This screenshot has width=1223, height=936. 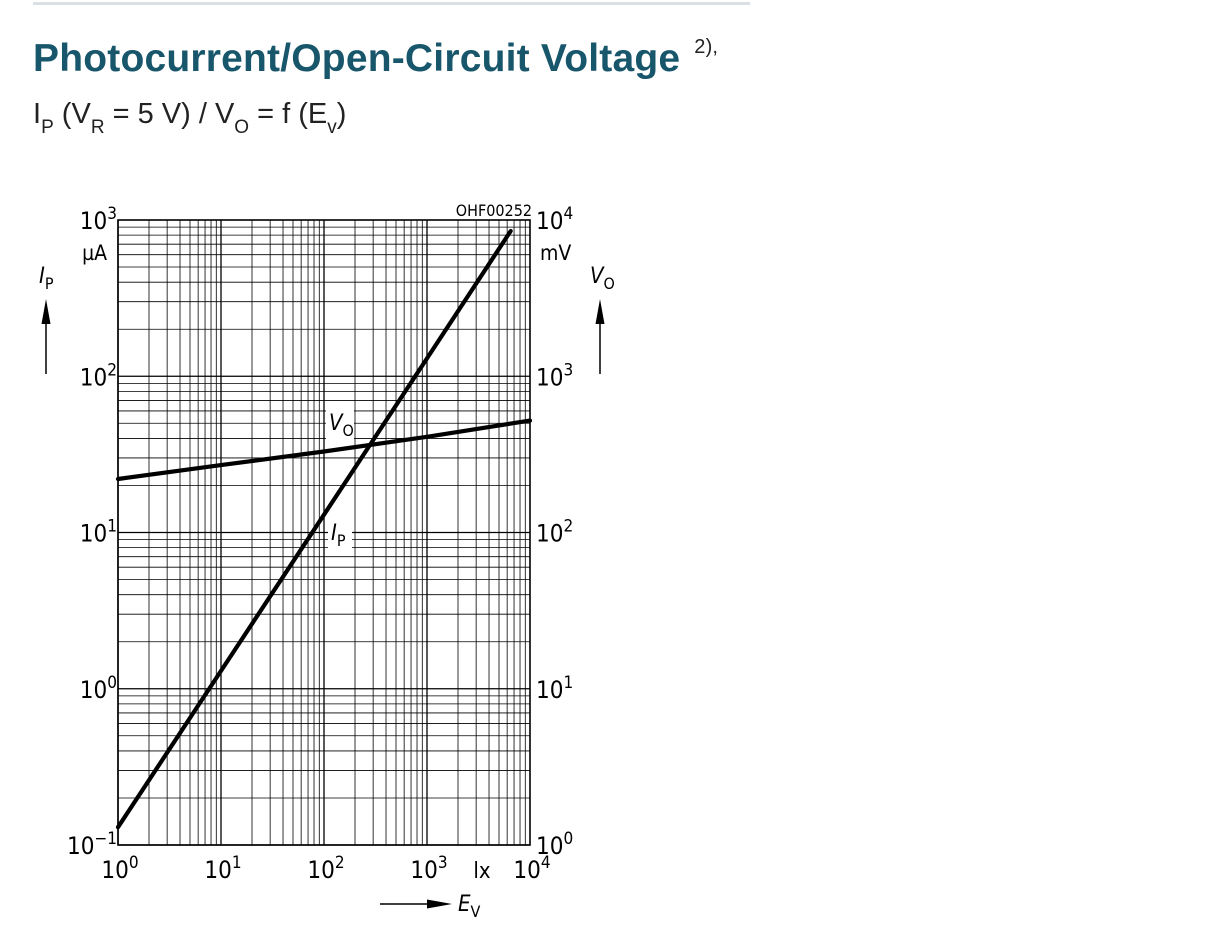 I want to click on x-unit: lx, so click(x=482, y=871).